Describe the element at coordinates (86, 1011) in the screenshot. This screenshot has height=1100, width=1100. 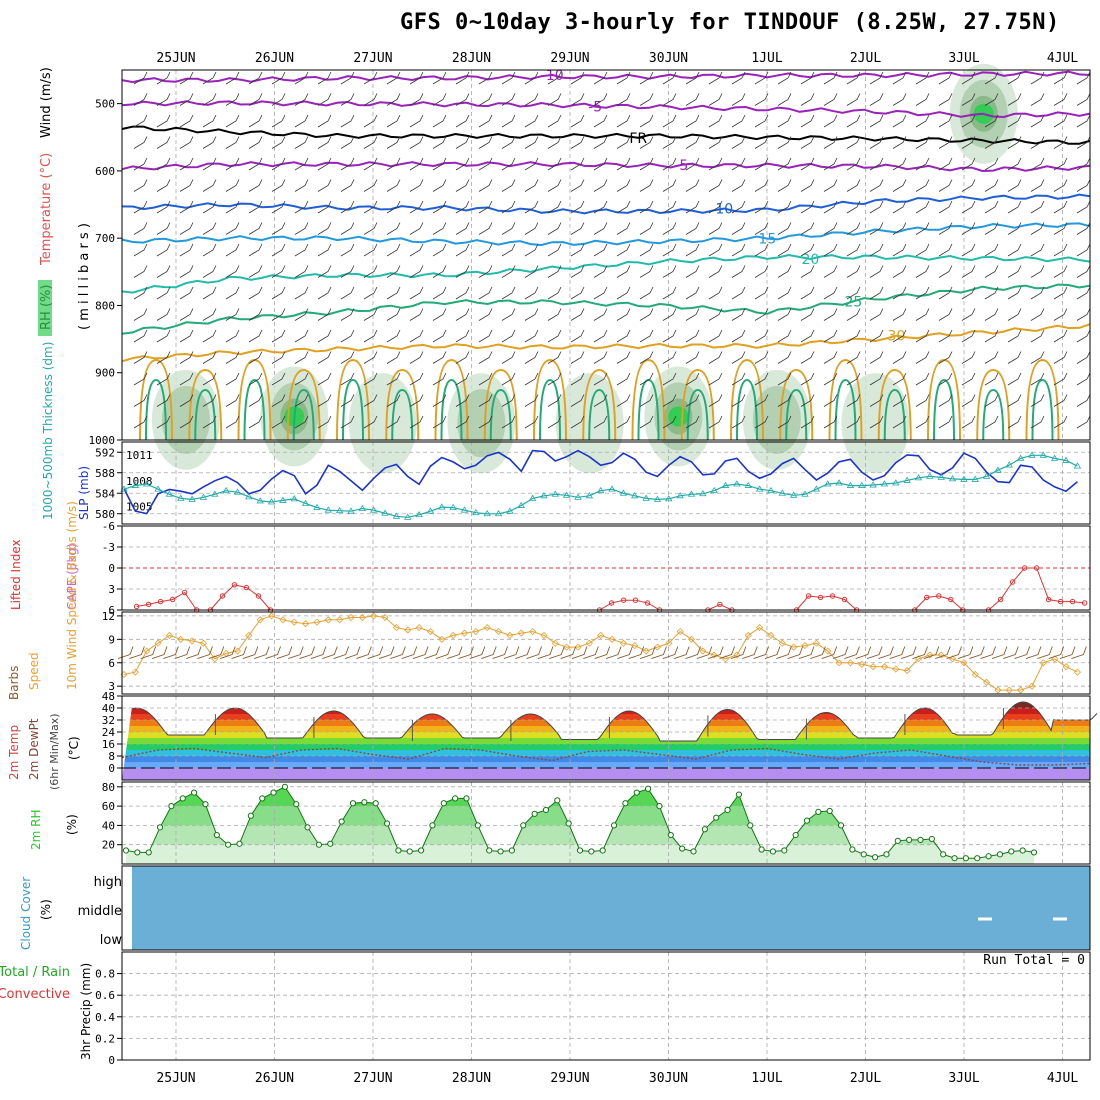
I see `precip-axis-label: 3hr Precip (mm)` at that location.